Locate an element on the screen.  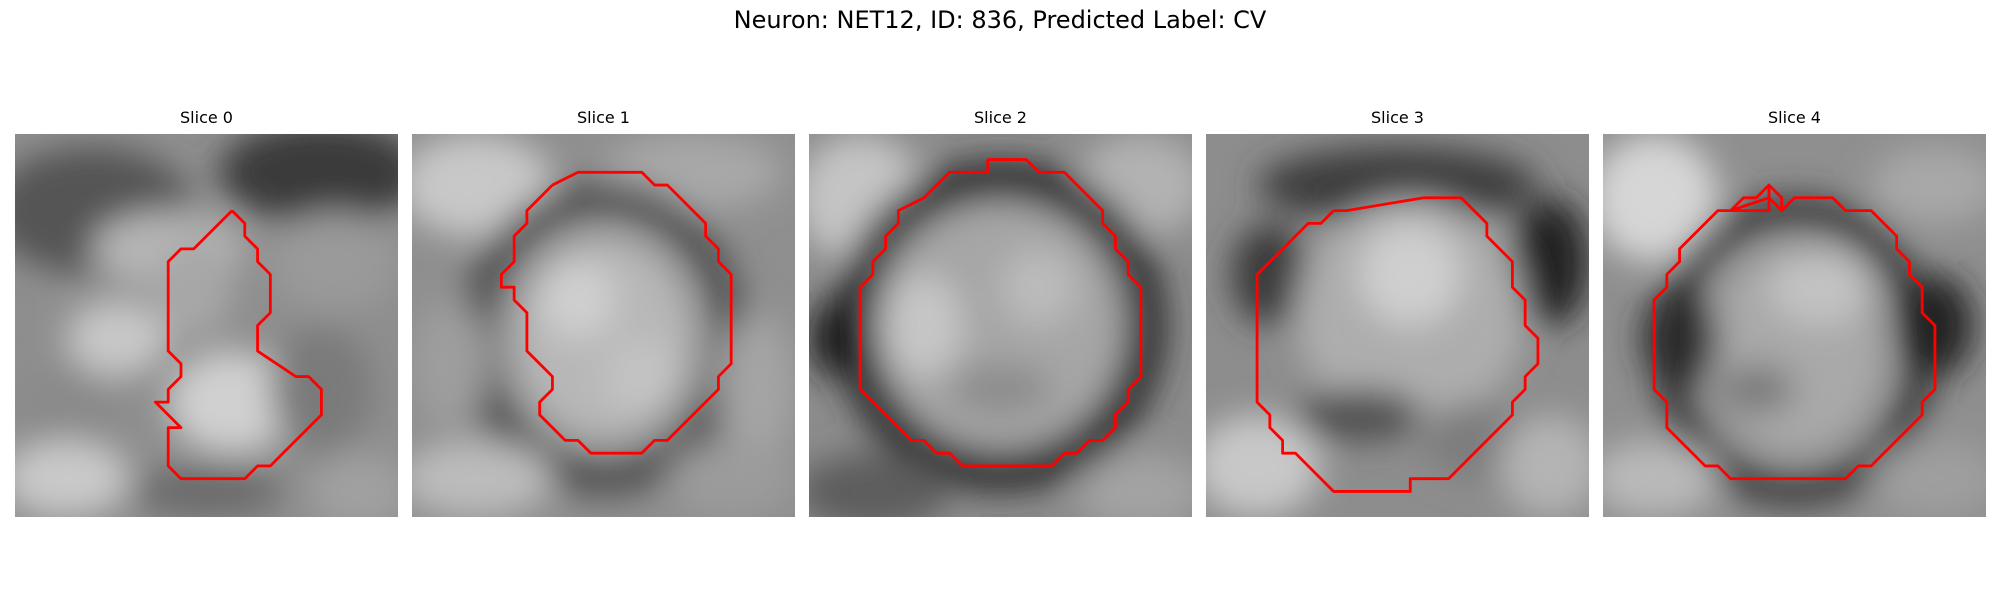
slice-title-3: Slice 3 is located at coordinates (1397, 117).